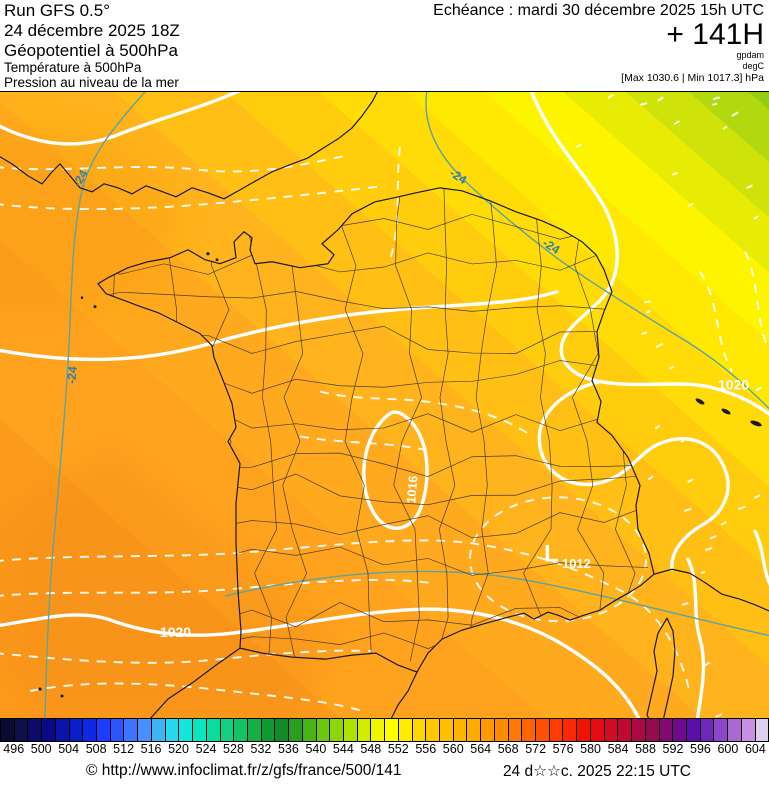 Image resolution: width=769 pixels, height=786 pixels. What do you see at coordinates (89, 221) in the screenshot?
I see `darker-orange-patch-west` at bounding box center [89, 221].